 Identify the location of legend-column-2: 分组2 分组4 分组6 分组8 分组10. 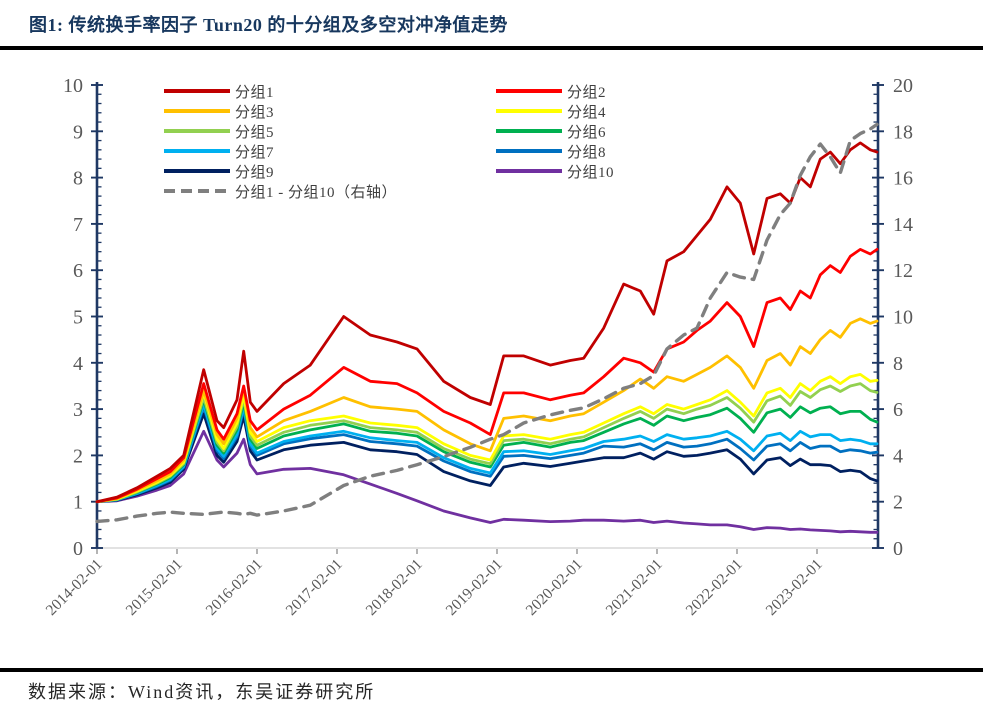
(555, 131).